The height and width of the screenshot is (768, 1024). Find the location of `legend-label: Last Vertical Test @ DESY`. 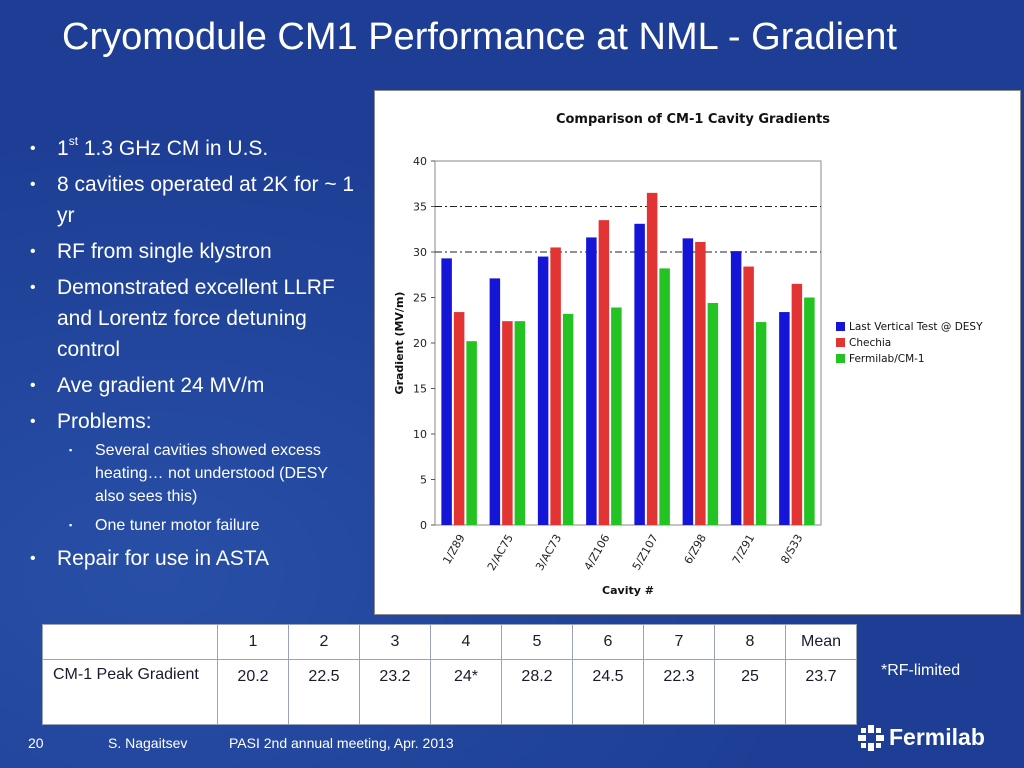

legend-label: Last Vertical Test @ DESY is located at coordinates (916, 327).